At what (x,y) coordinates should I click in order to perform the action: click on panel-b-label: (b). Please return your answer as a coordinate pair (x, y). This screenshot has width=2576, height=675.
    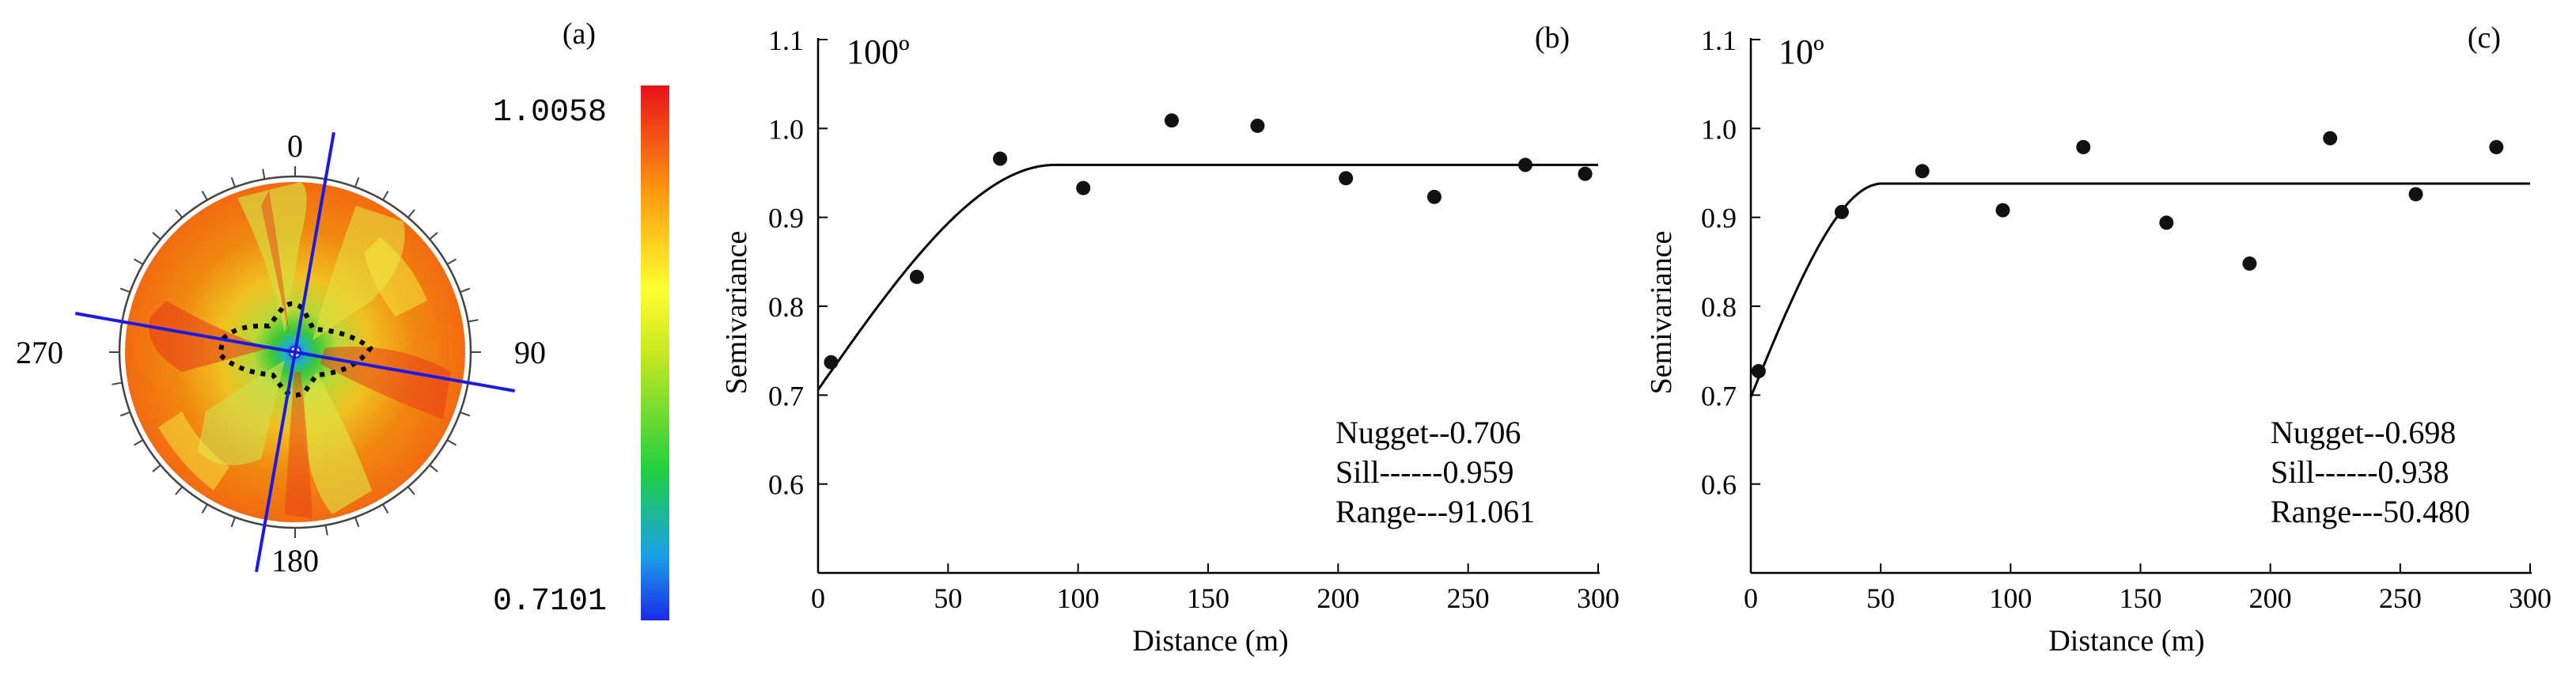
    Looking at the image, I should click on (1552, 38).